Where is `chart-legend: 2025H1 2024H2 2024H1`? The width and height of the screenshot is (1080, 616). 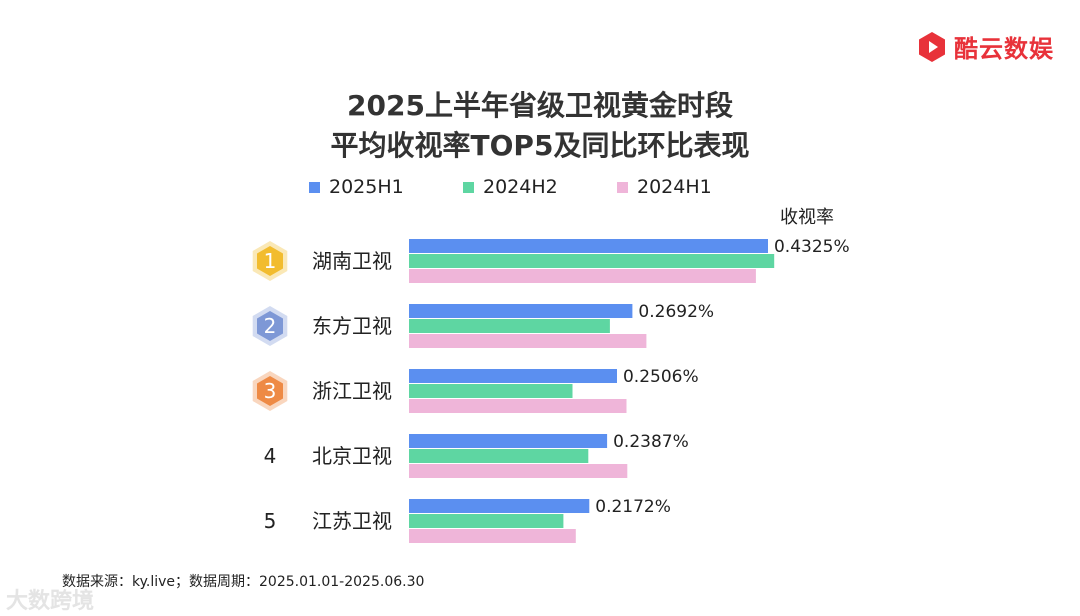 chart-legend: 2025H1 2024H2 2024H1 is located at coordinates (540, 187).